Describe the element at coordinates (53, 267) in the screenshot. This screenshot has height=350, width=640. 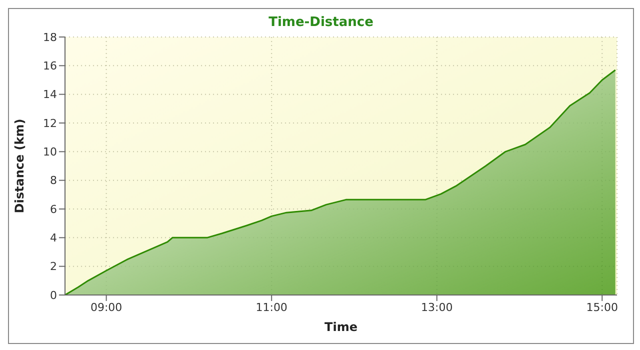
I see `y-tick-label: 2` at that location.